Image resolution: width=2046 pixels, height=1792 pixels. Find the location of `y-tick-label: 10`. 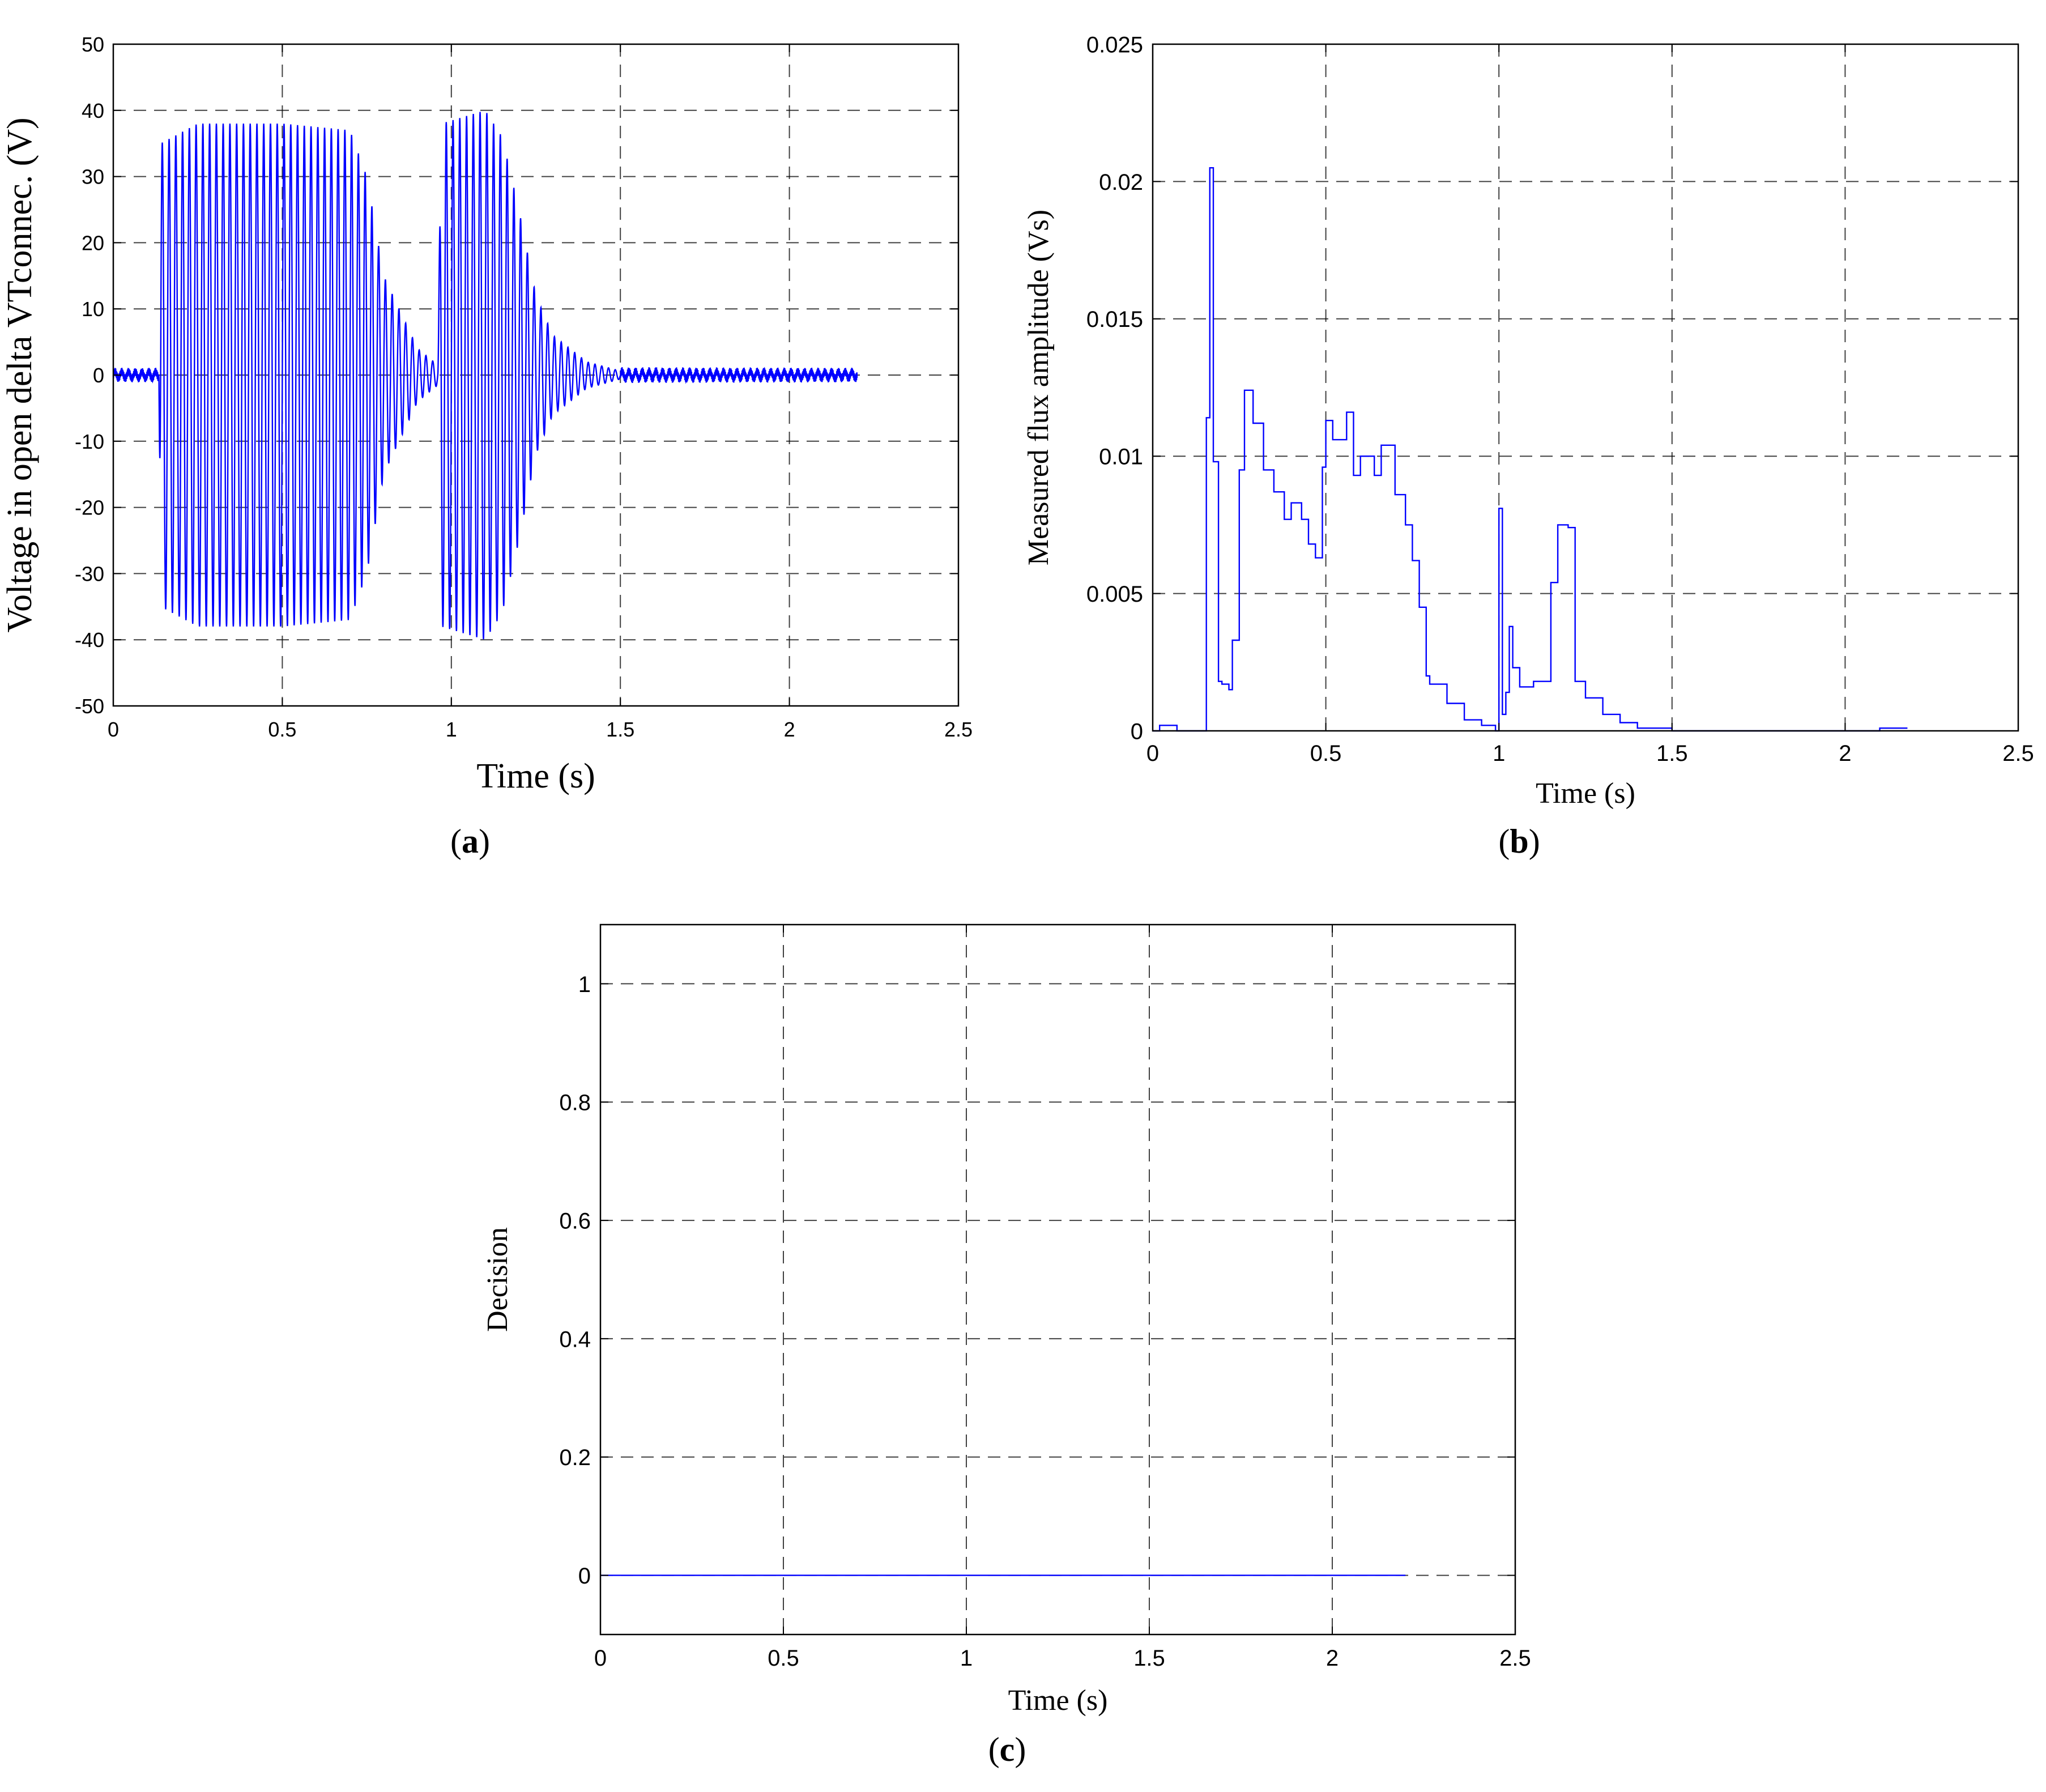

y-tick-label: 10 is located at coordinates (93, 309).